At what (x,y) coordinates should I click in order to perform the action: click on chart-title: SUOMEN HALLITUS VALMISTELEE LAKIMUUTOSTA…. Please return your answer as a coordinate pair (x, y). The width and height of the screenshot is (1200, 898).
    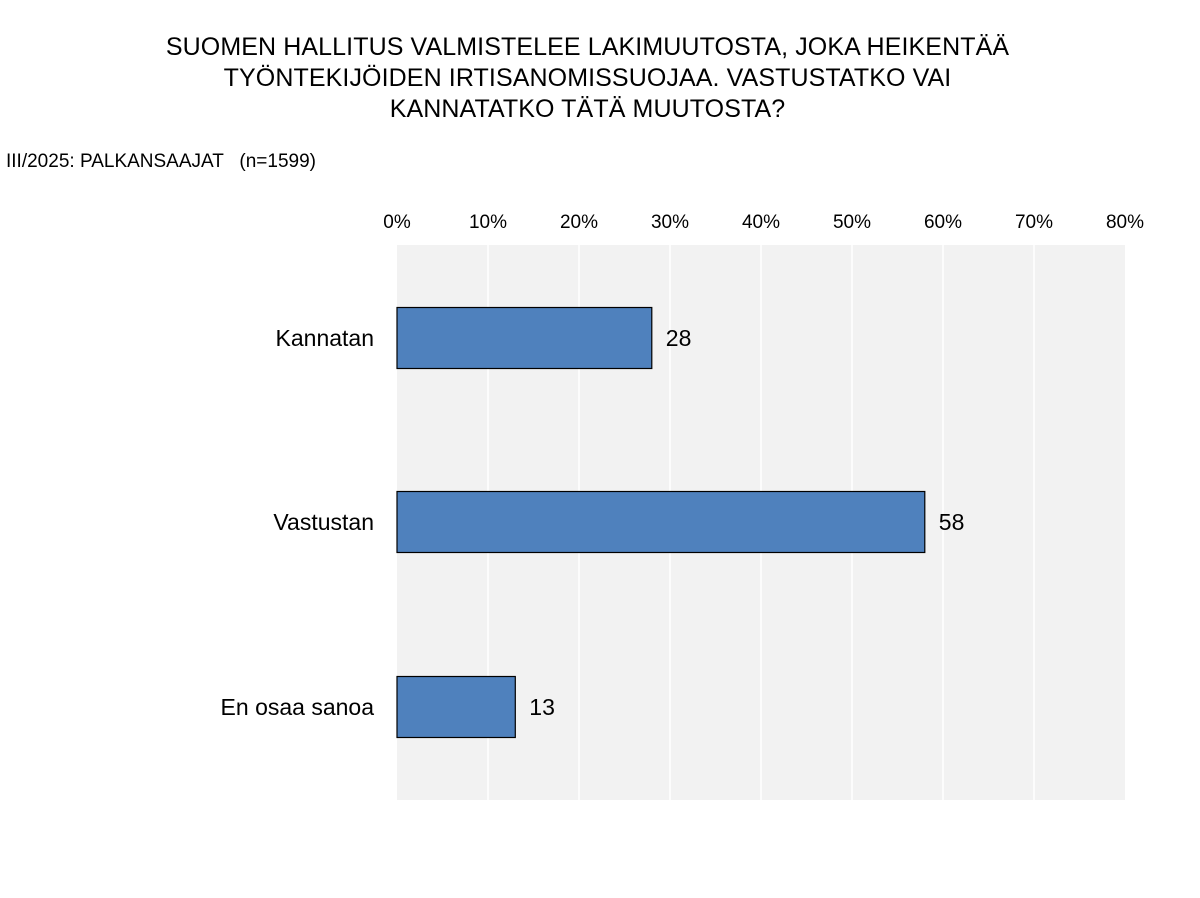
    Looking at the image, I should click on (587, 78).